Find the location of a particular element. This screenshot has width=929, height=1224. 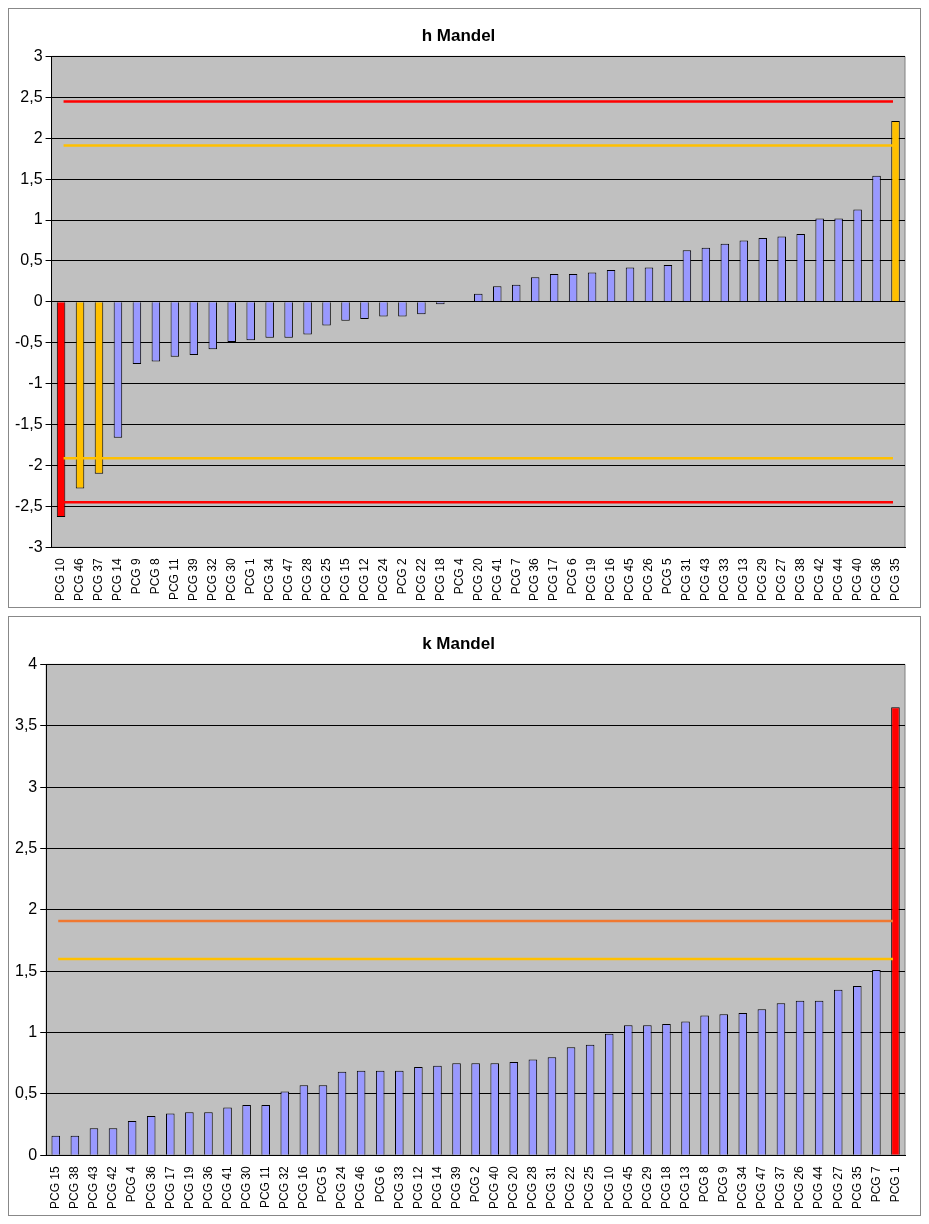

x-tick-label: PCG 42 is located at coordinates (818, 579).